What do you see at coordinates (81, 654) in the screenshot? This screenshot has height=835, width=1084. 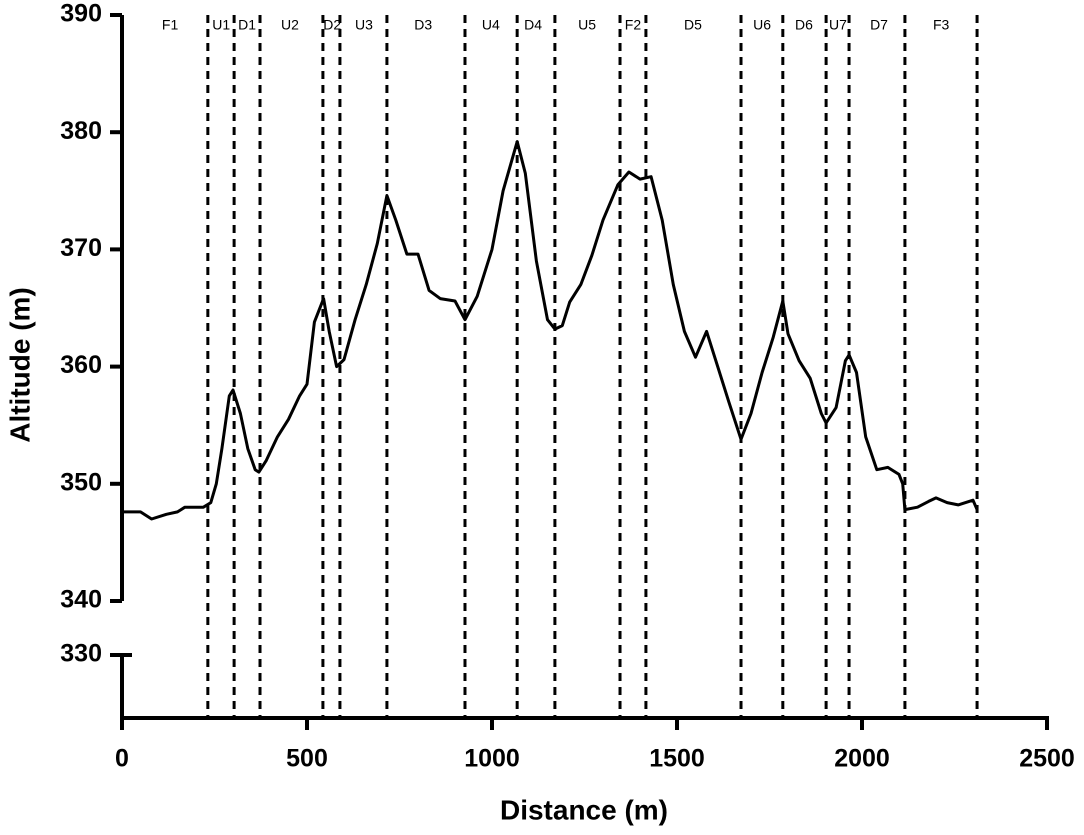 I see `y-tick-label: 330` at bounding box center [81, 654].